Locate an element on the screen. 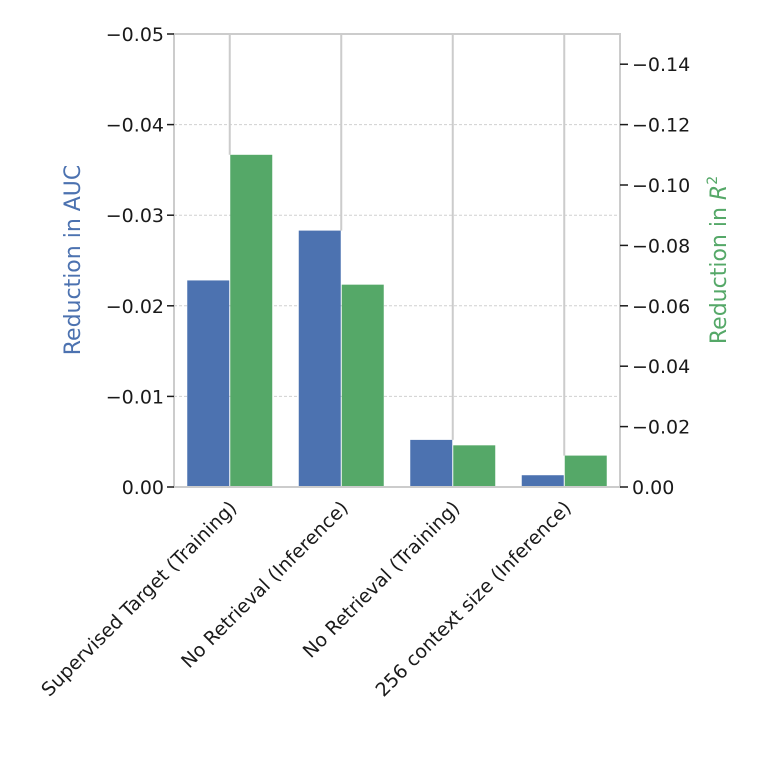 The height and width of the screenshot is (761, 761). right-tick-label: −0.06 is located at coordinates (661, 307).